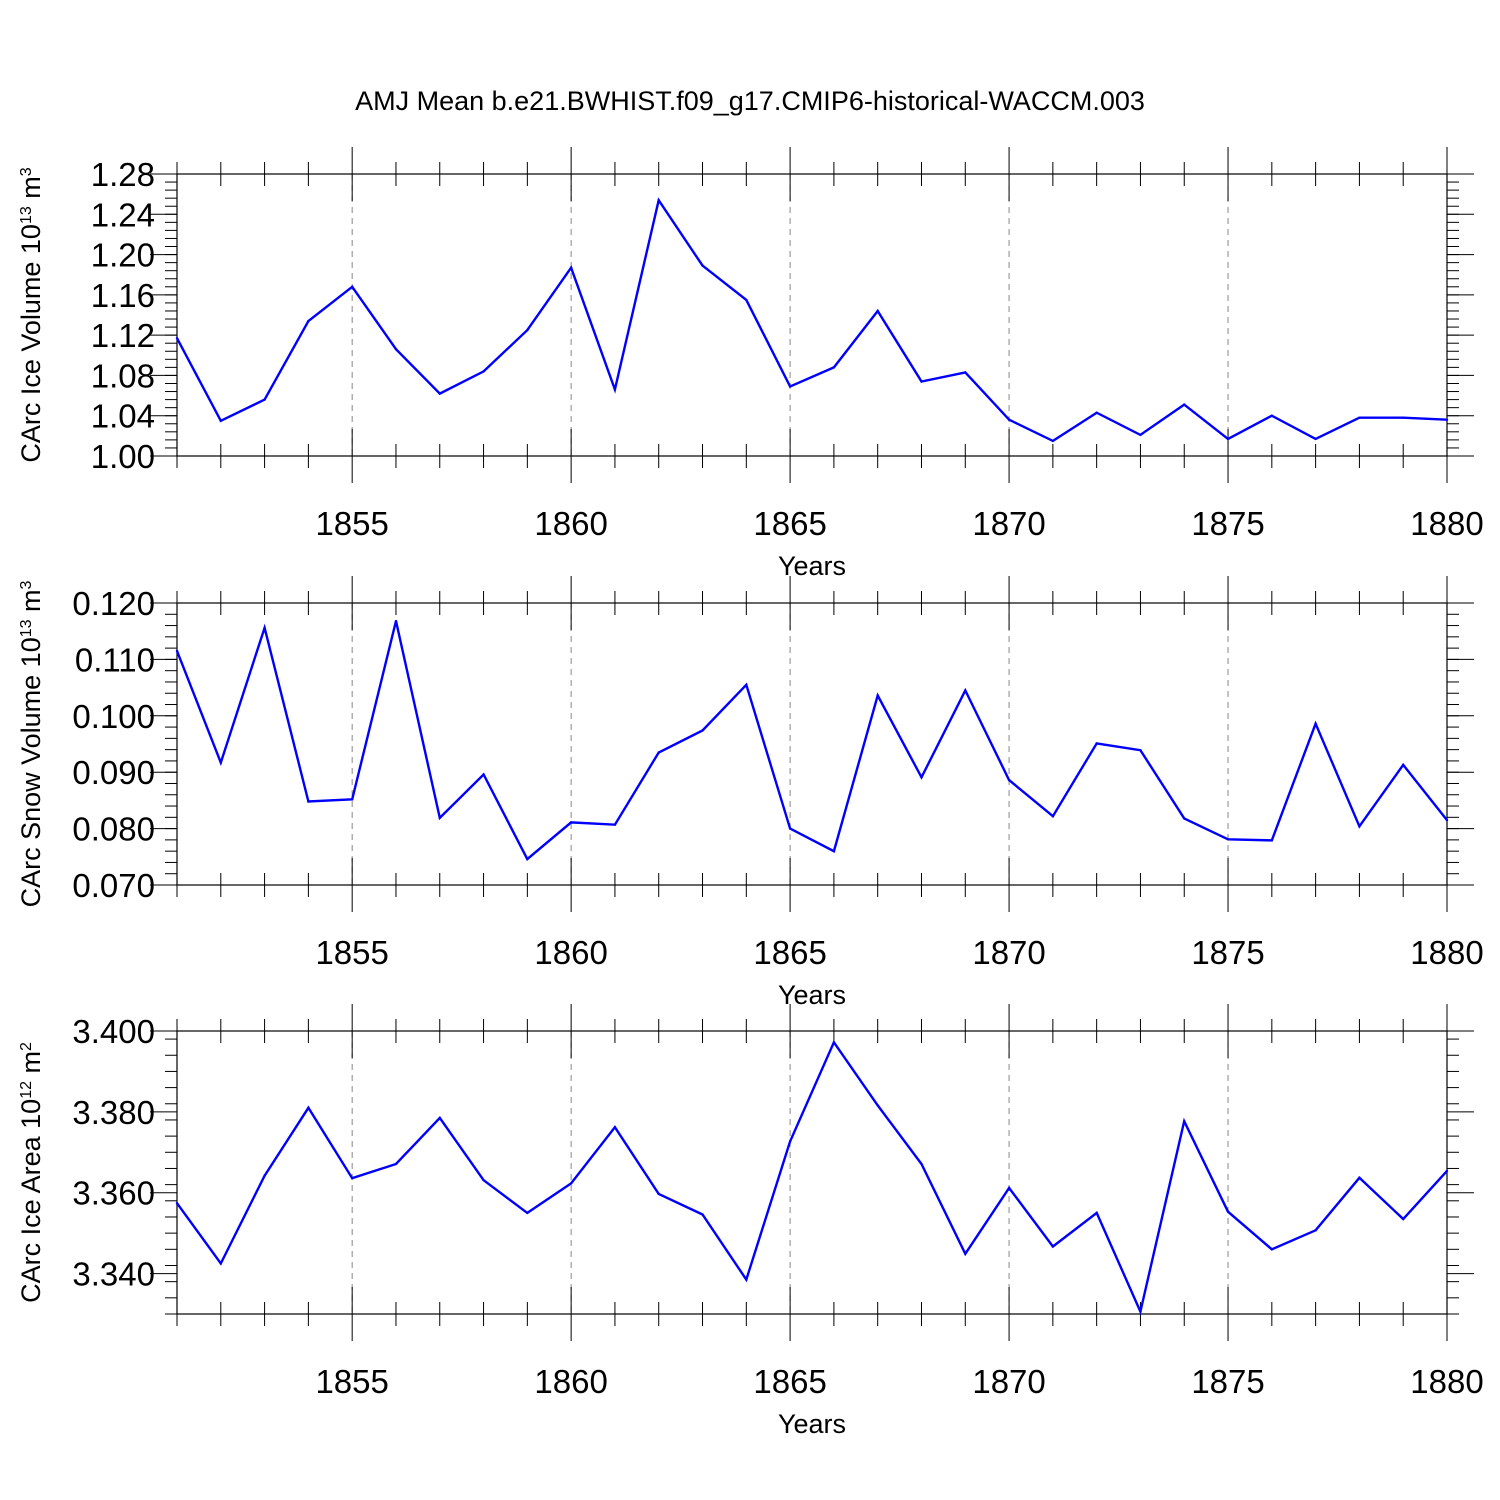 This screenshot has width=1500, height=1500. What do you see at coordinates (123, 375) in the screenshot?
I see `y-tick-label: 1.08` at bounding box center [123, 375].